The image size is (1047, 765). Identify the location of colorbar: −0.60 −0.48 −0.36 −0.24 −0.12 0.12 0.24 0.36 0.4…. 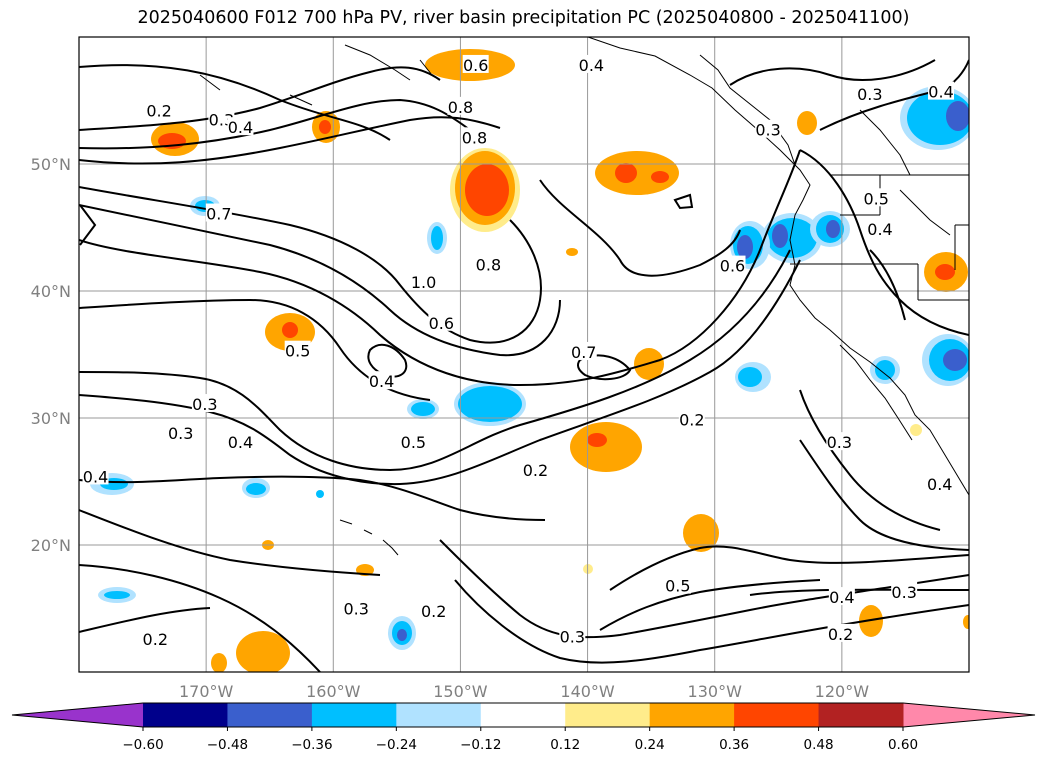
(523, 727).